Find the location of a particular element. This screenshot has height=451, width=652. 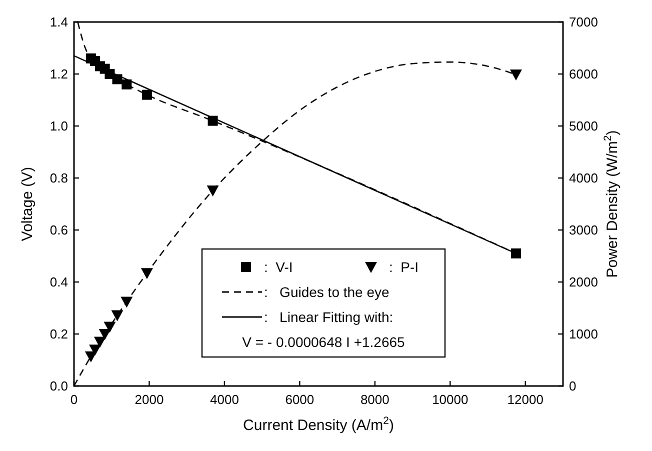

annotation: V = - 0.0000648 I +1.2665 is located at coordinates (324, 342).